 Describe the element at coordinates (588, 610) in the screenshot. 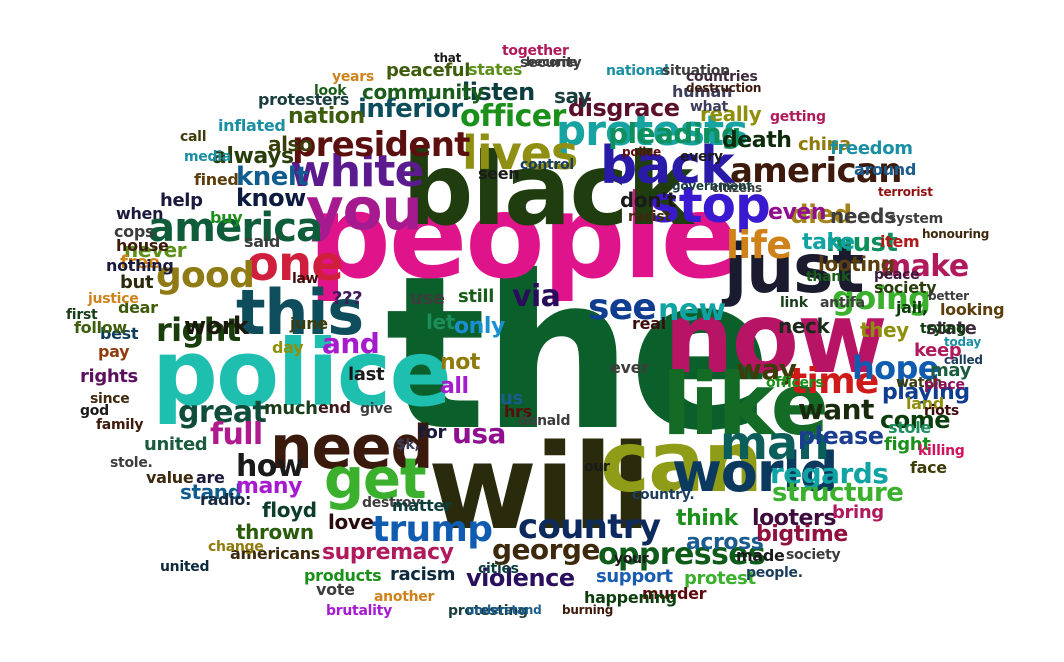

I see `word: burning` at that location.